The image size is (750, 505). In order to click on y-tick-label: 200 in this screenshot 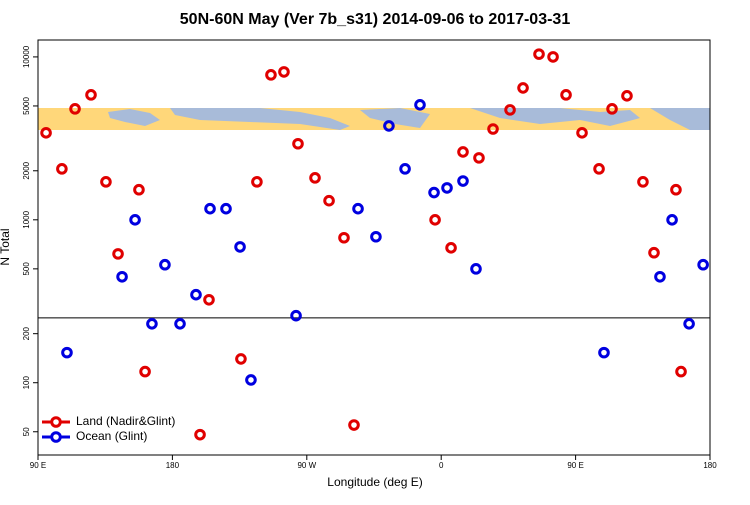, I will do `click(26, 333)`.